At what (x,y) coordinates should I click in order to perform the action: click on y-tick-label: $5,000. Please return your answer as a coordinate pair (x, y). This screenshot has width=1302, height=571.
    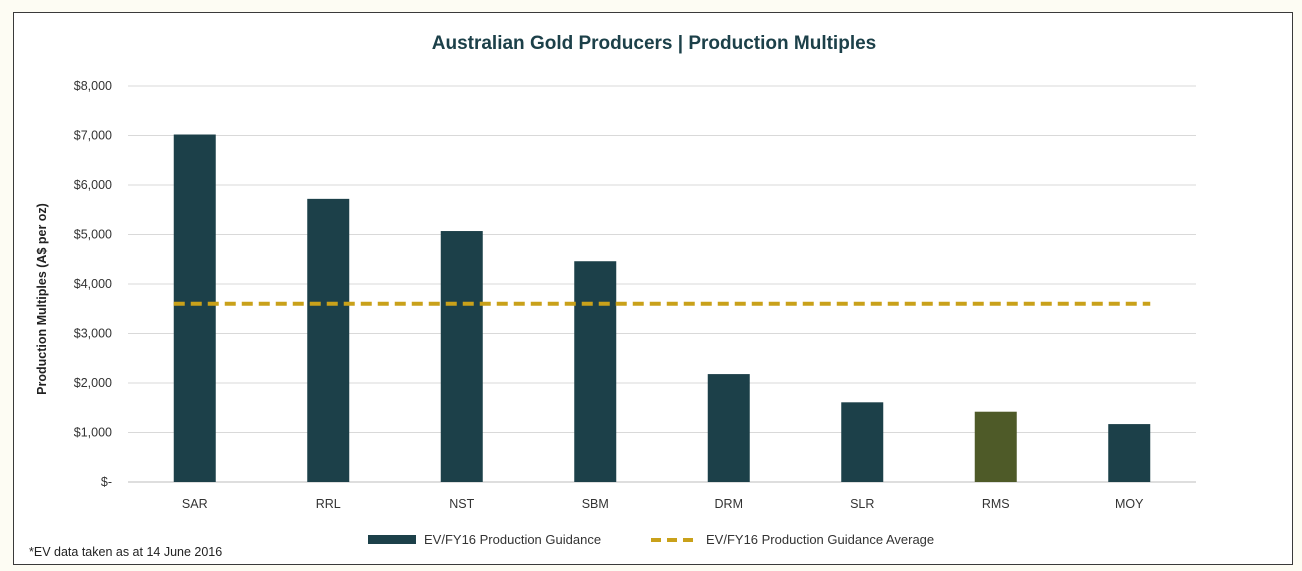
    Looking at the image, I should click on (93, 235).